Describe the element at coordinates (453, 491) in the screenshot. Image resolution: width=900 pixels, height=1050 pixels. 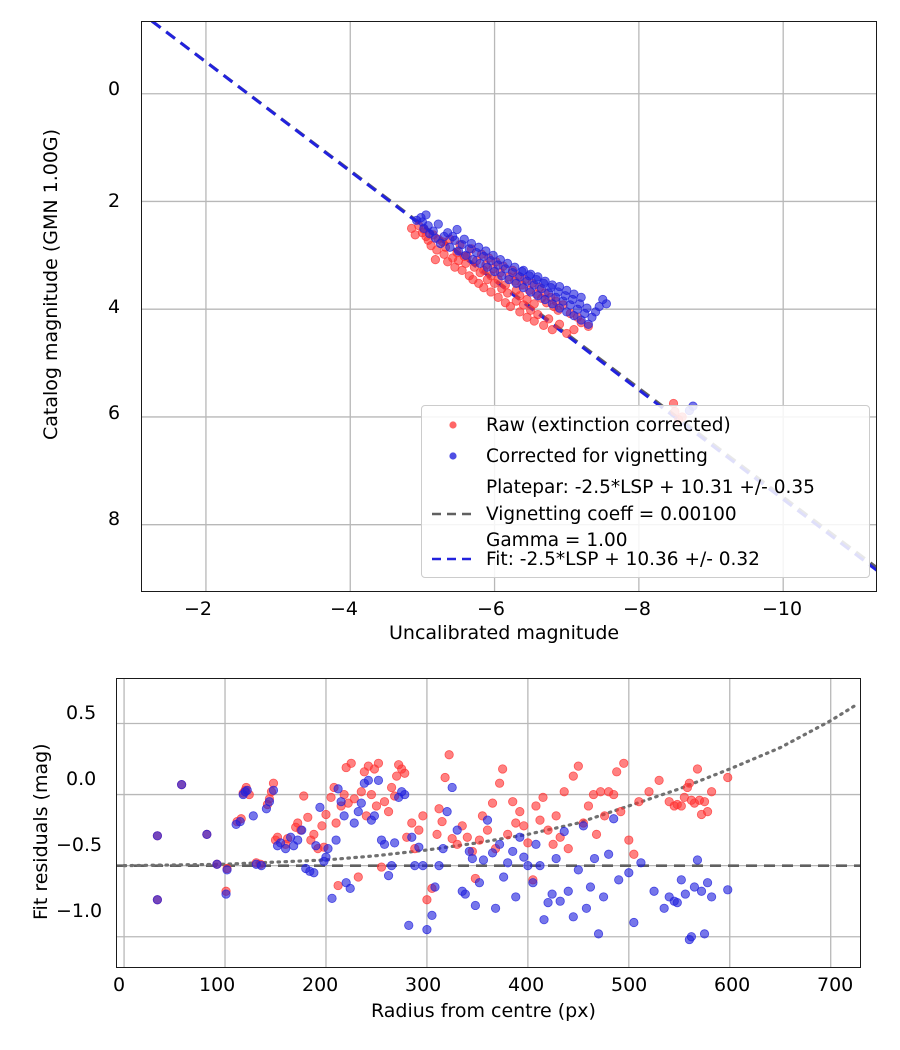
I see `legend-handles` at that location.